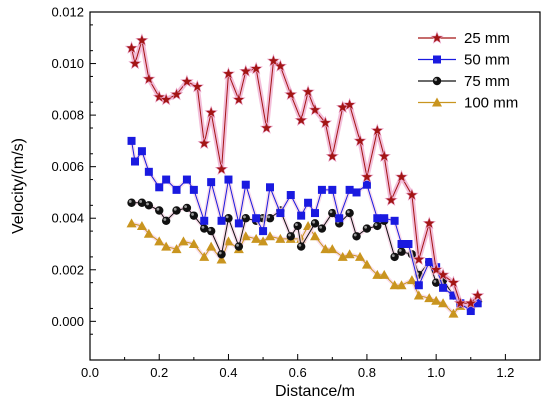 This screenshot has width=550, height=404. Describe the element at coordinates (90, 372) in the screenshot. I see `x-tick-label: 0.0` at that location.